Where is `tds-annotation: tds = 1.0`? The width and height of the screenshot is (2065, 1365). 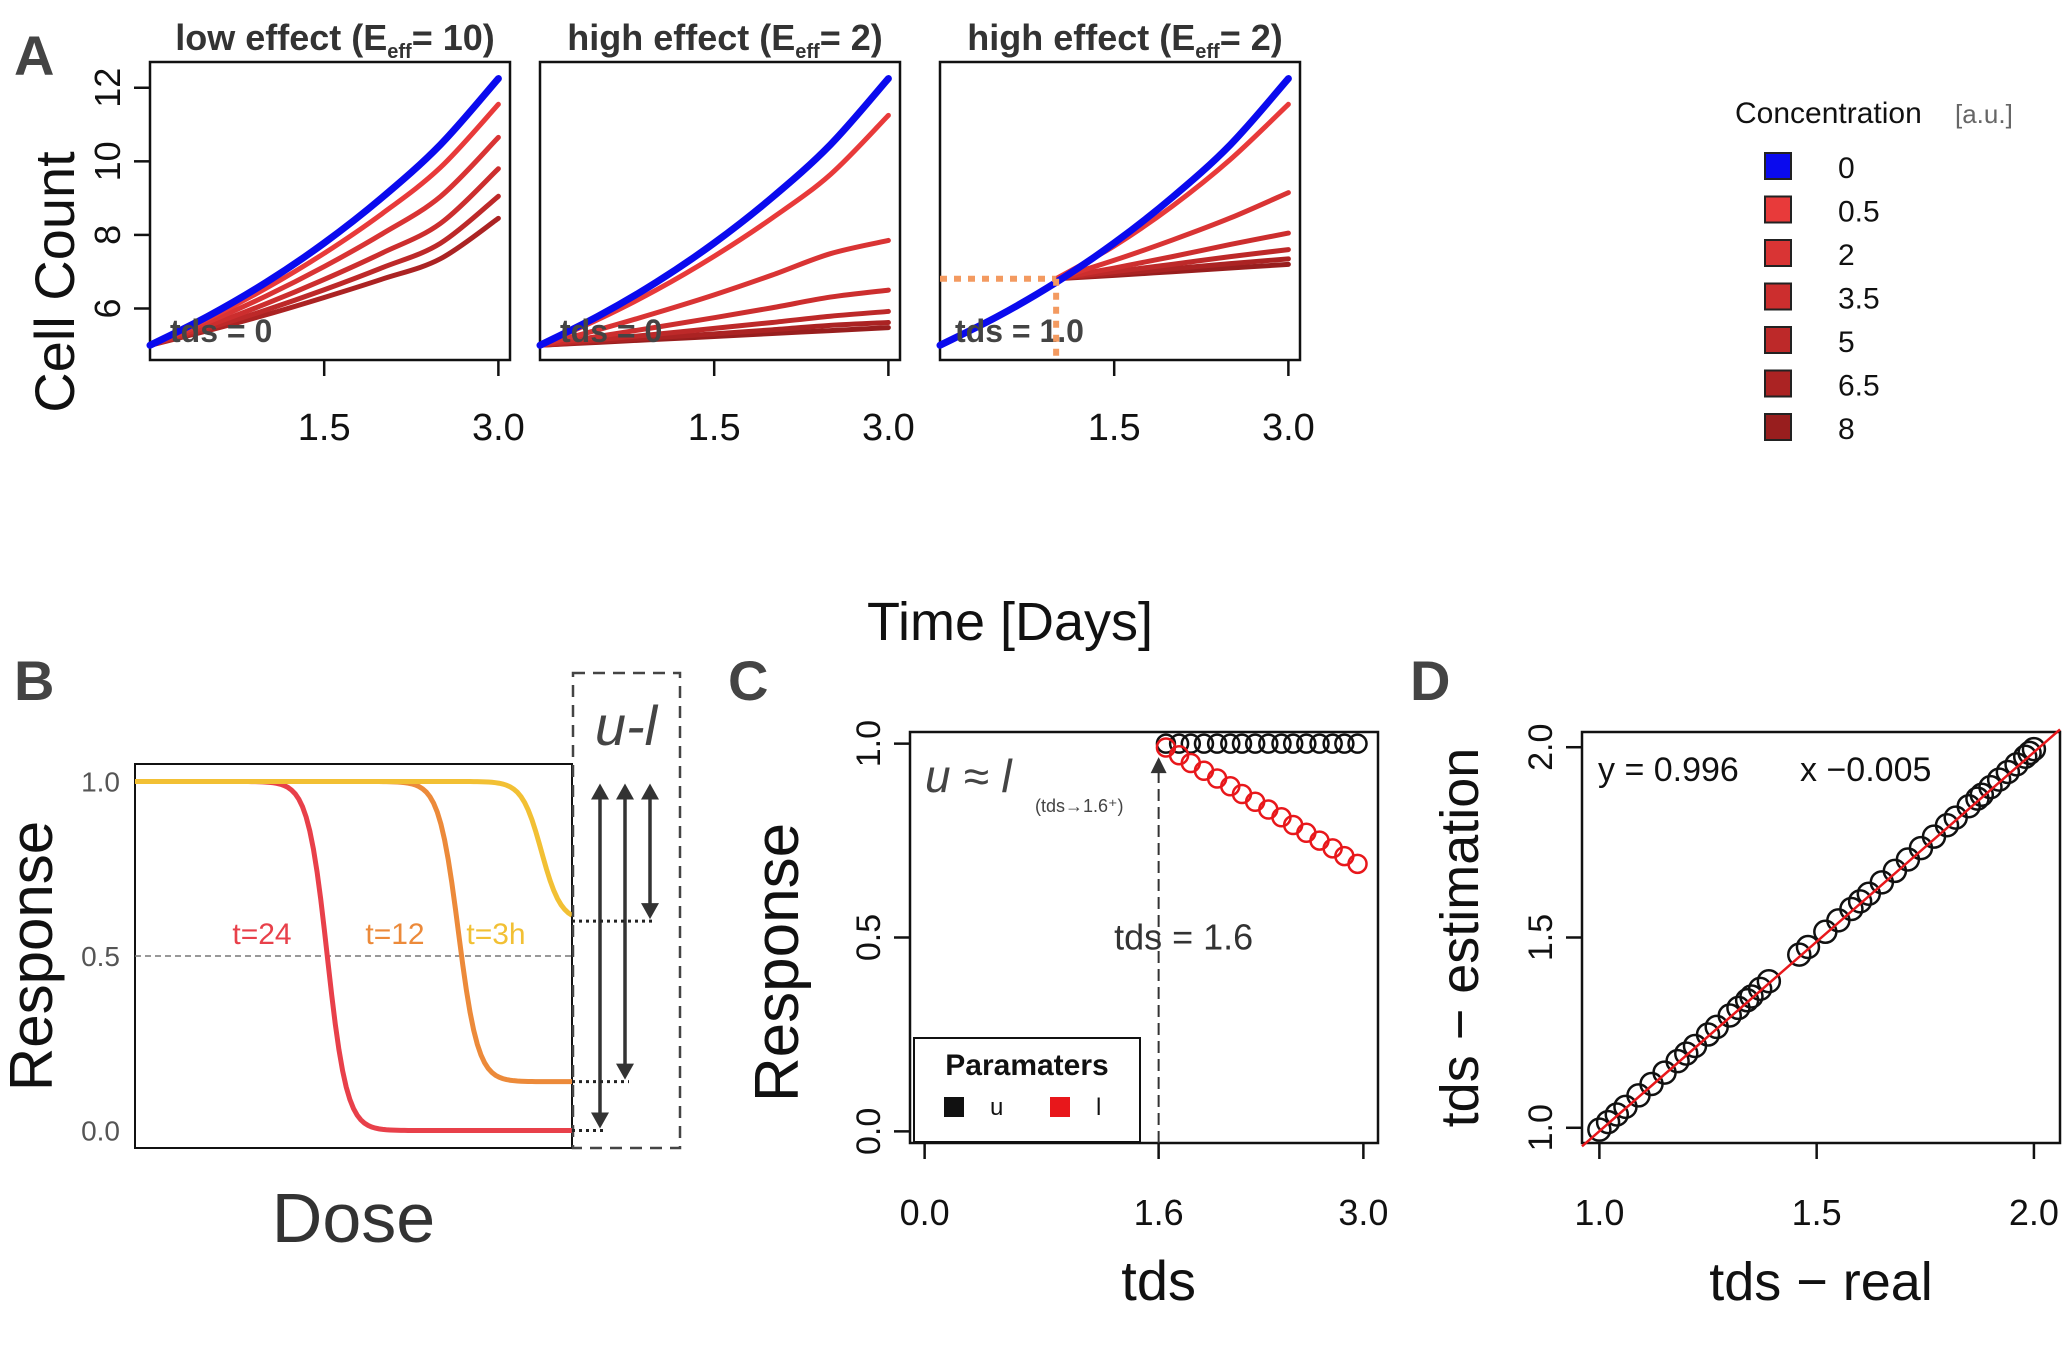 tds-annotation: tds = 1.0 is located at coordinates (1019, 331).